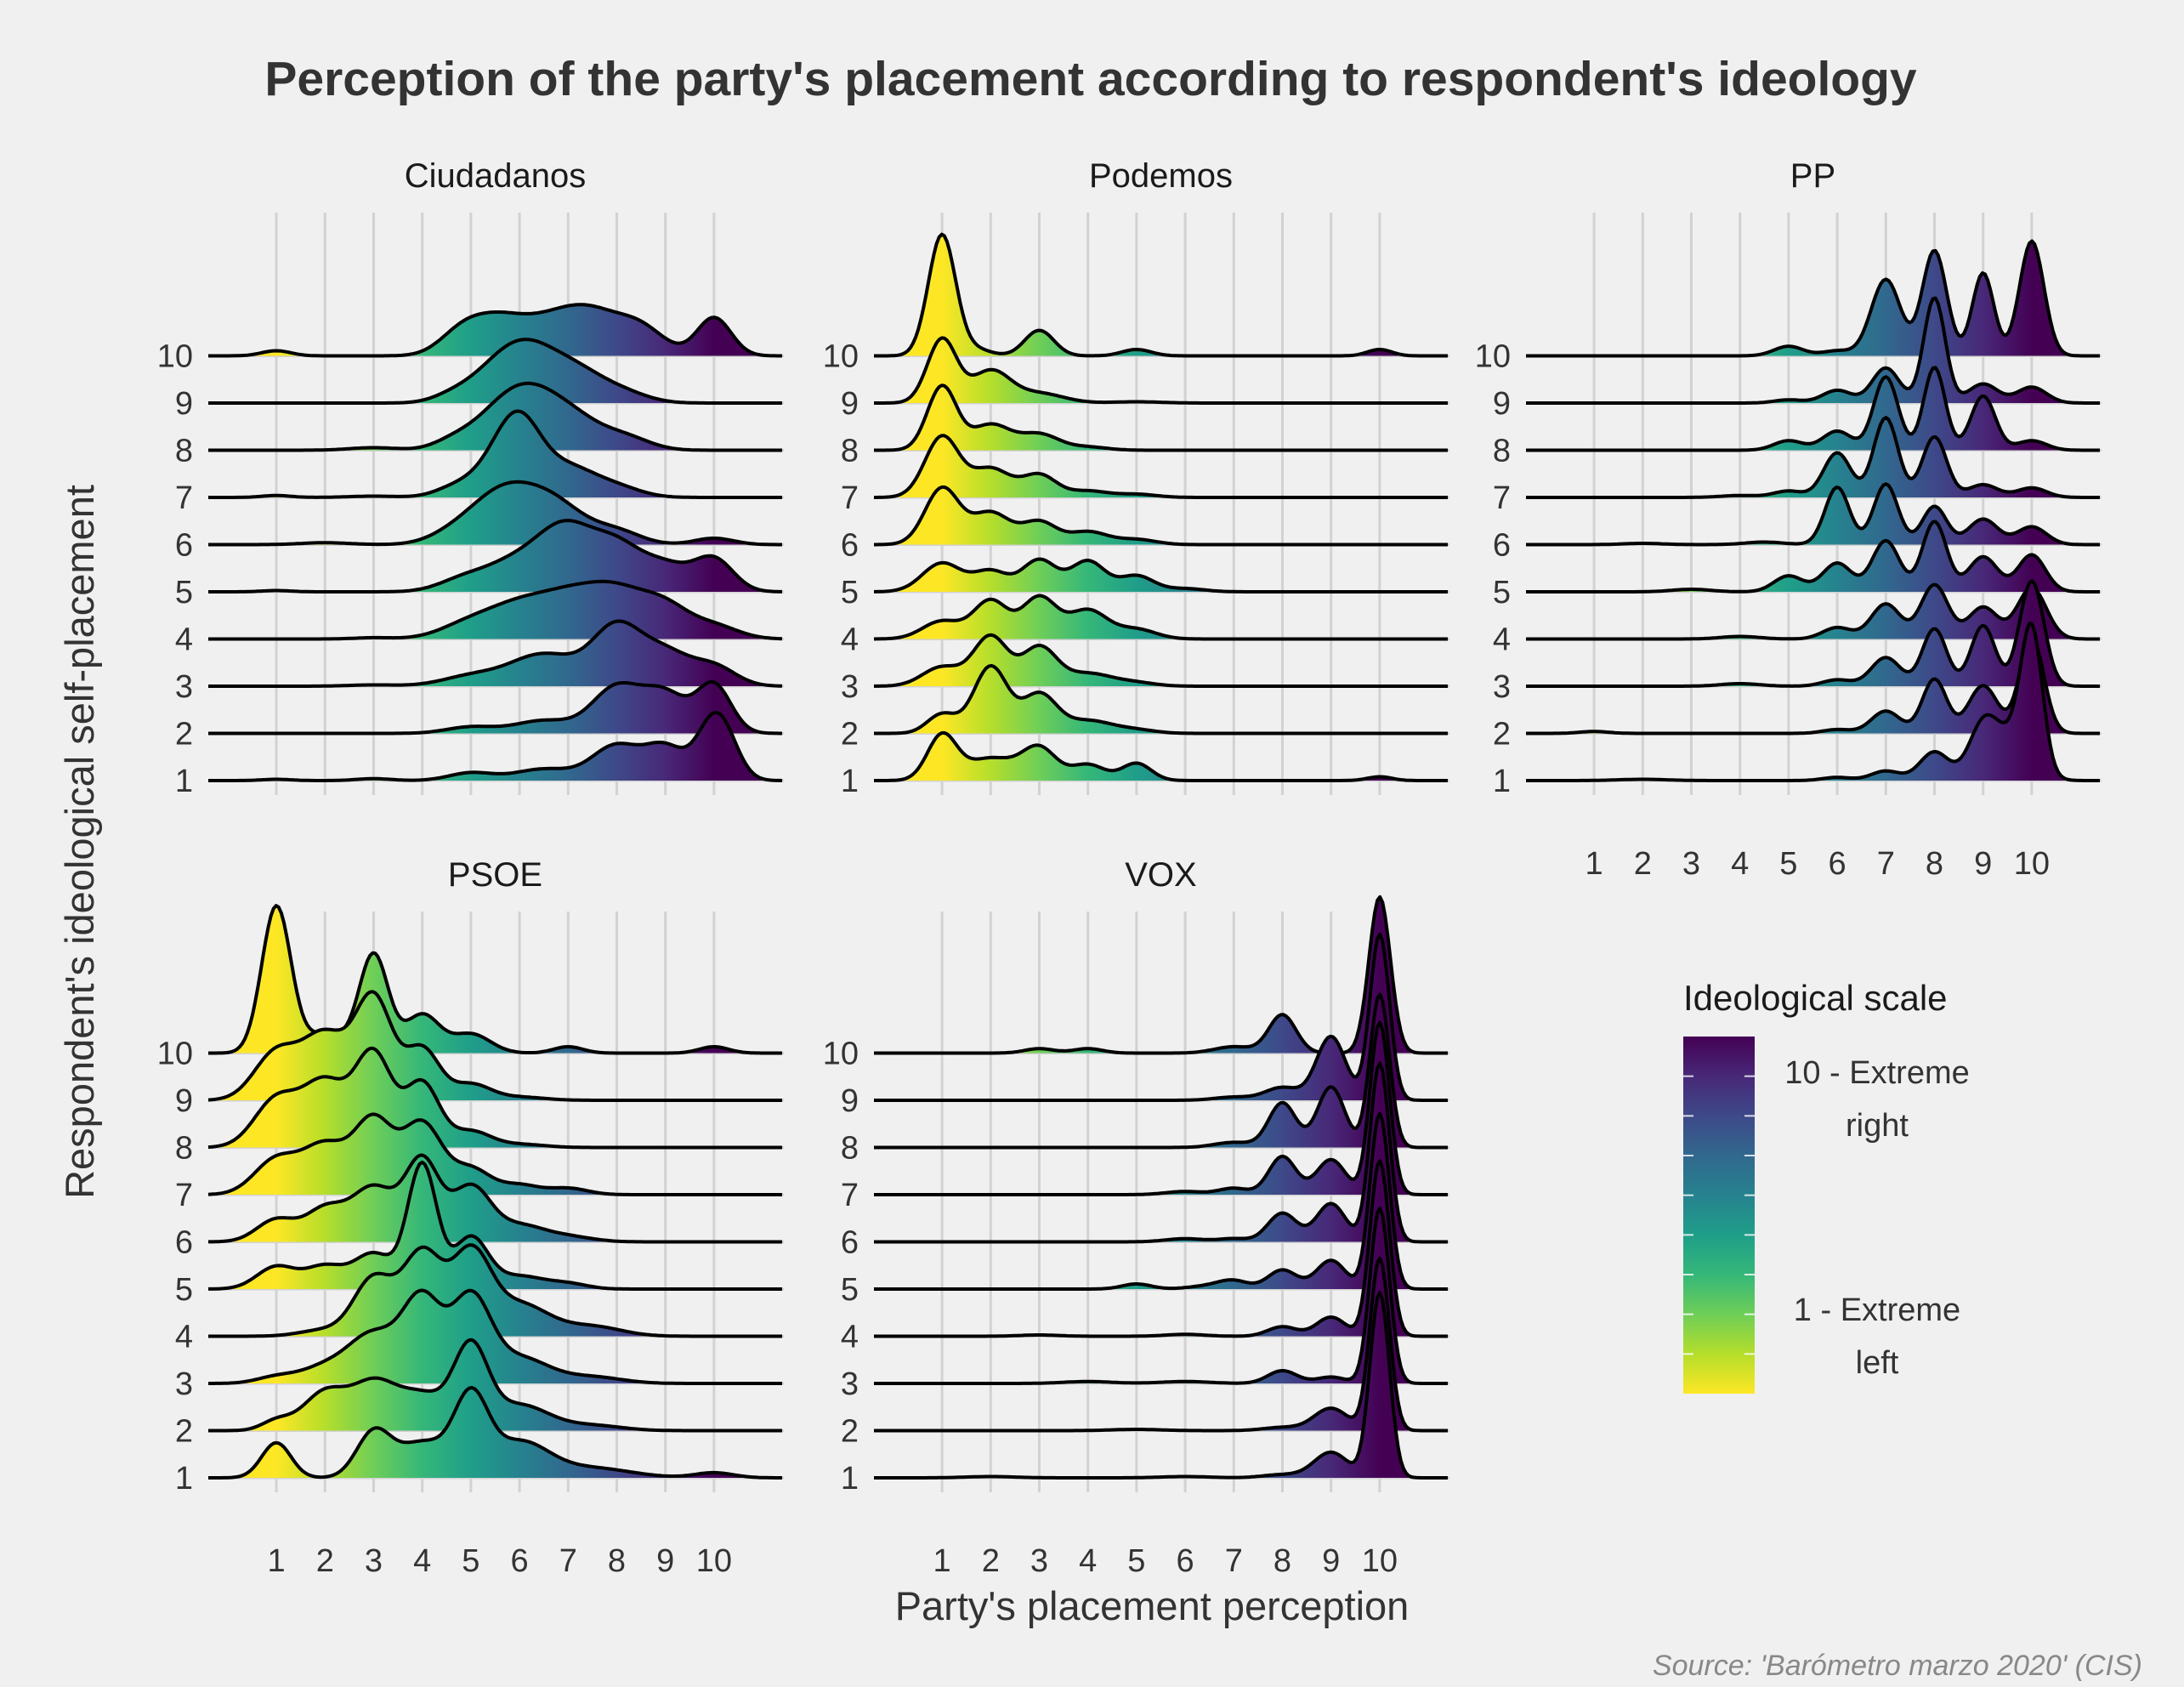 This screenshot has width=2184, height=1687. I want to click on x-tick-label: 9, so click(1331, 1561).